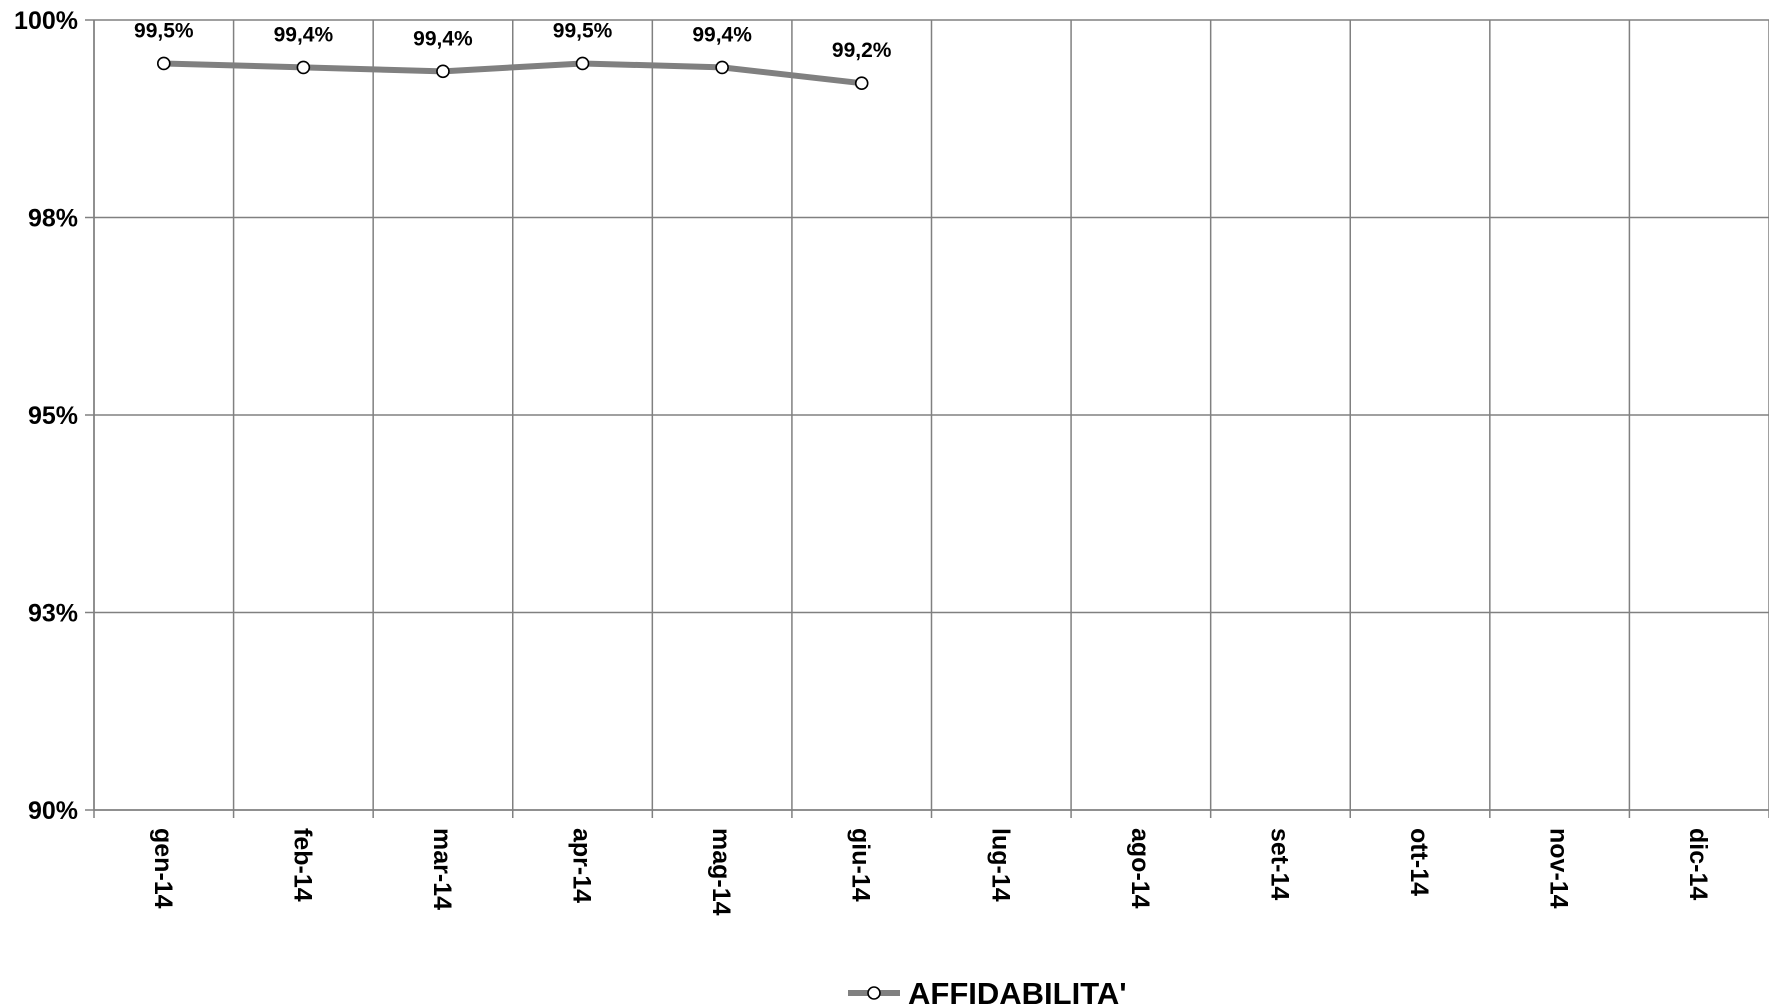 This screenshot has width=1769, height=1008. What do you see at coordinates (53, 416) in the screenshot?
I see `y-tick-label: 95%` at bounding box center [53, 416].